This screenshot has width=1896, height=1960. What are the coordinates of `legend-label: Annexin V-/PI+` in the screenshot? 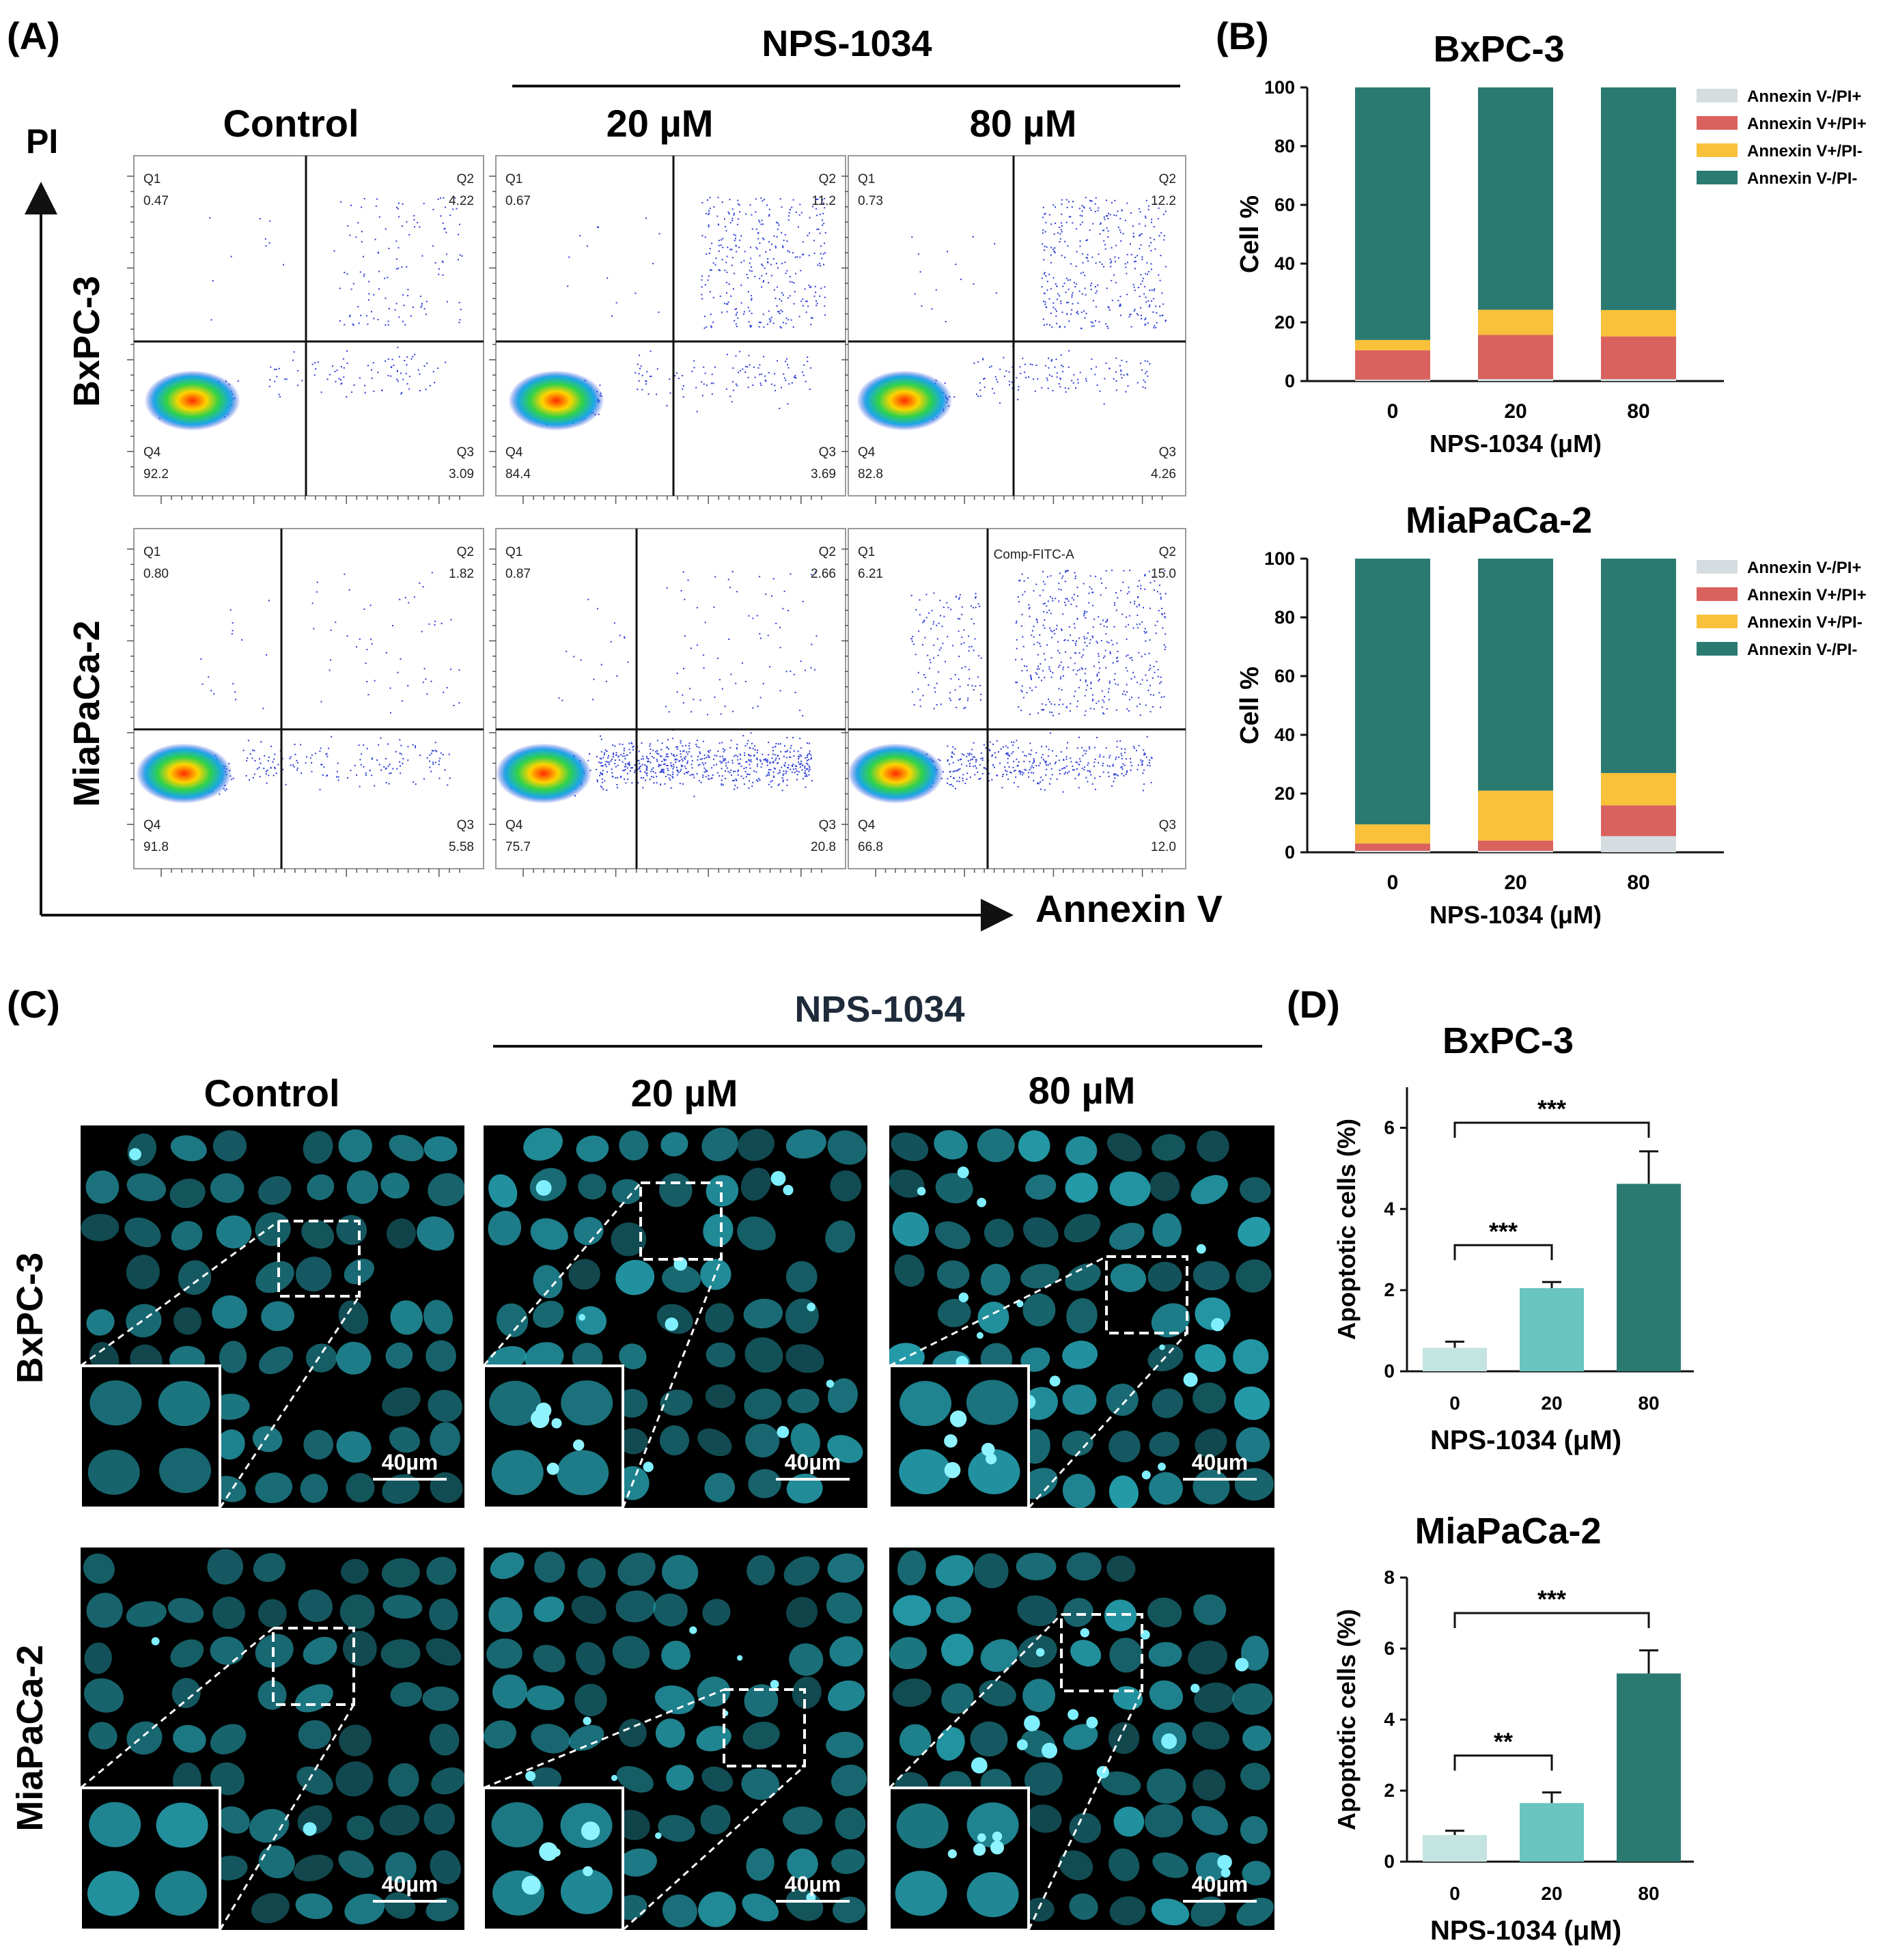 It's located at (1804, 568).